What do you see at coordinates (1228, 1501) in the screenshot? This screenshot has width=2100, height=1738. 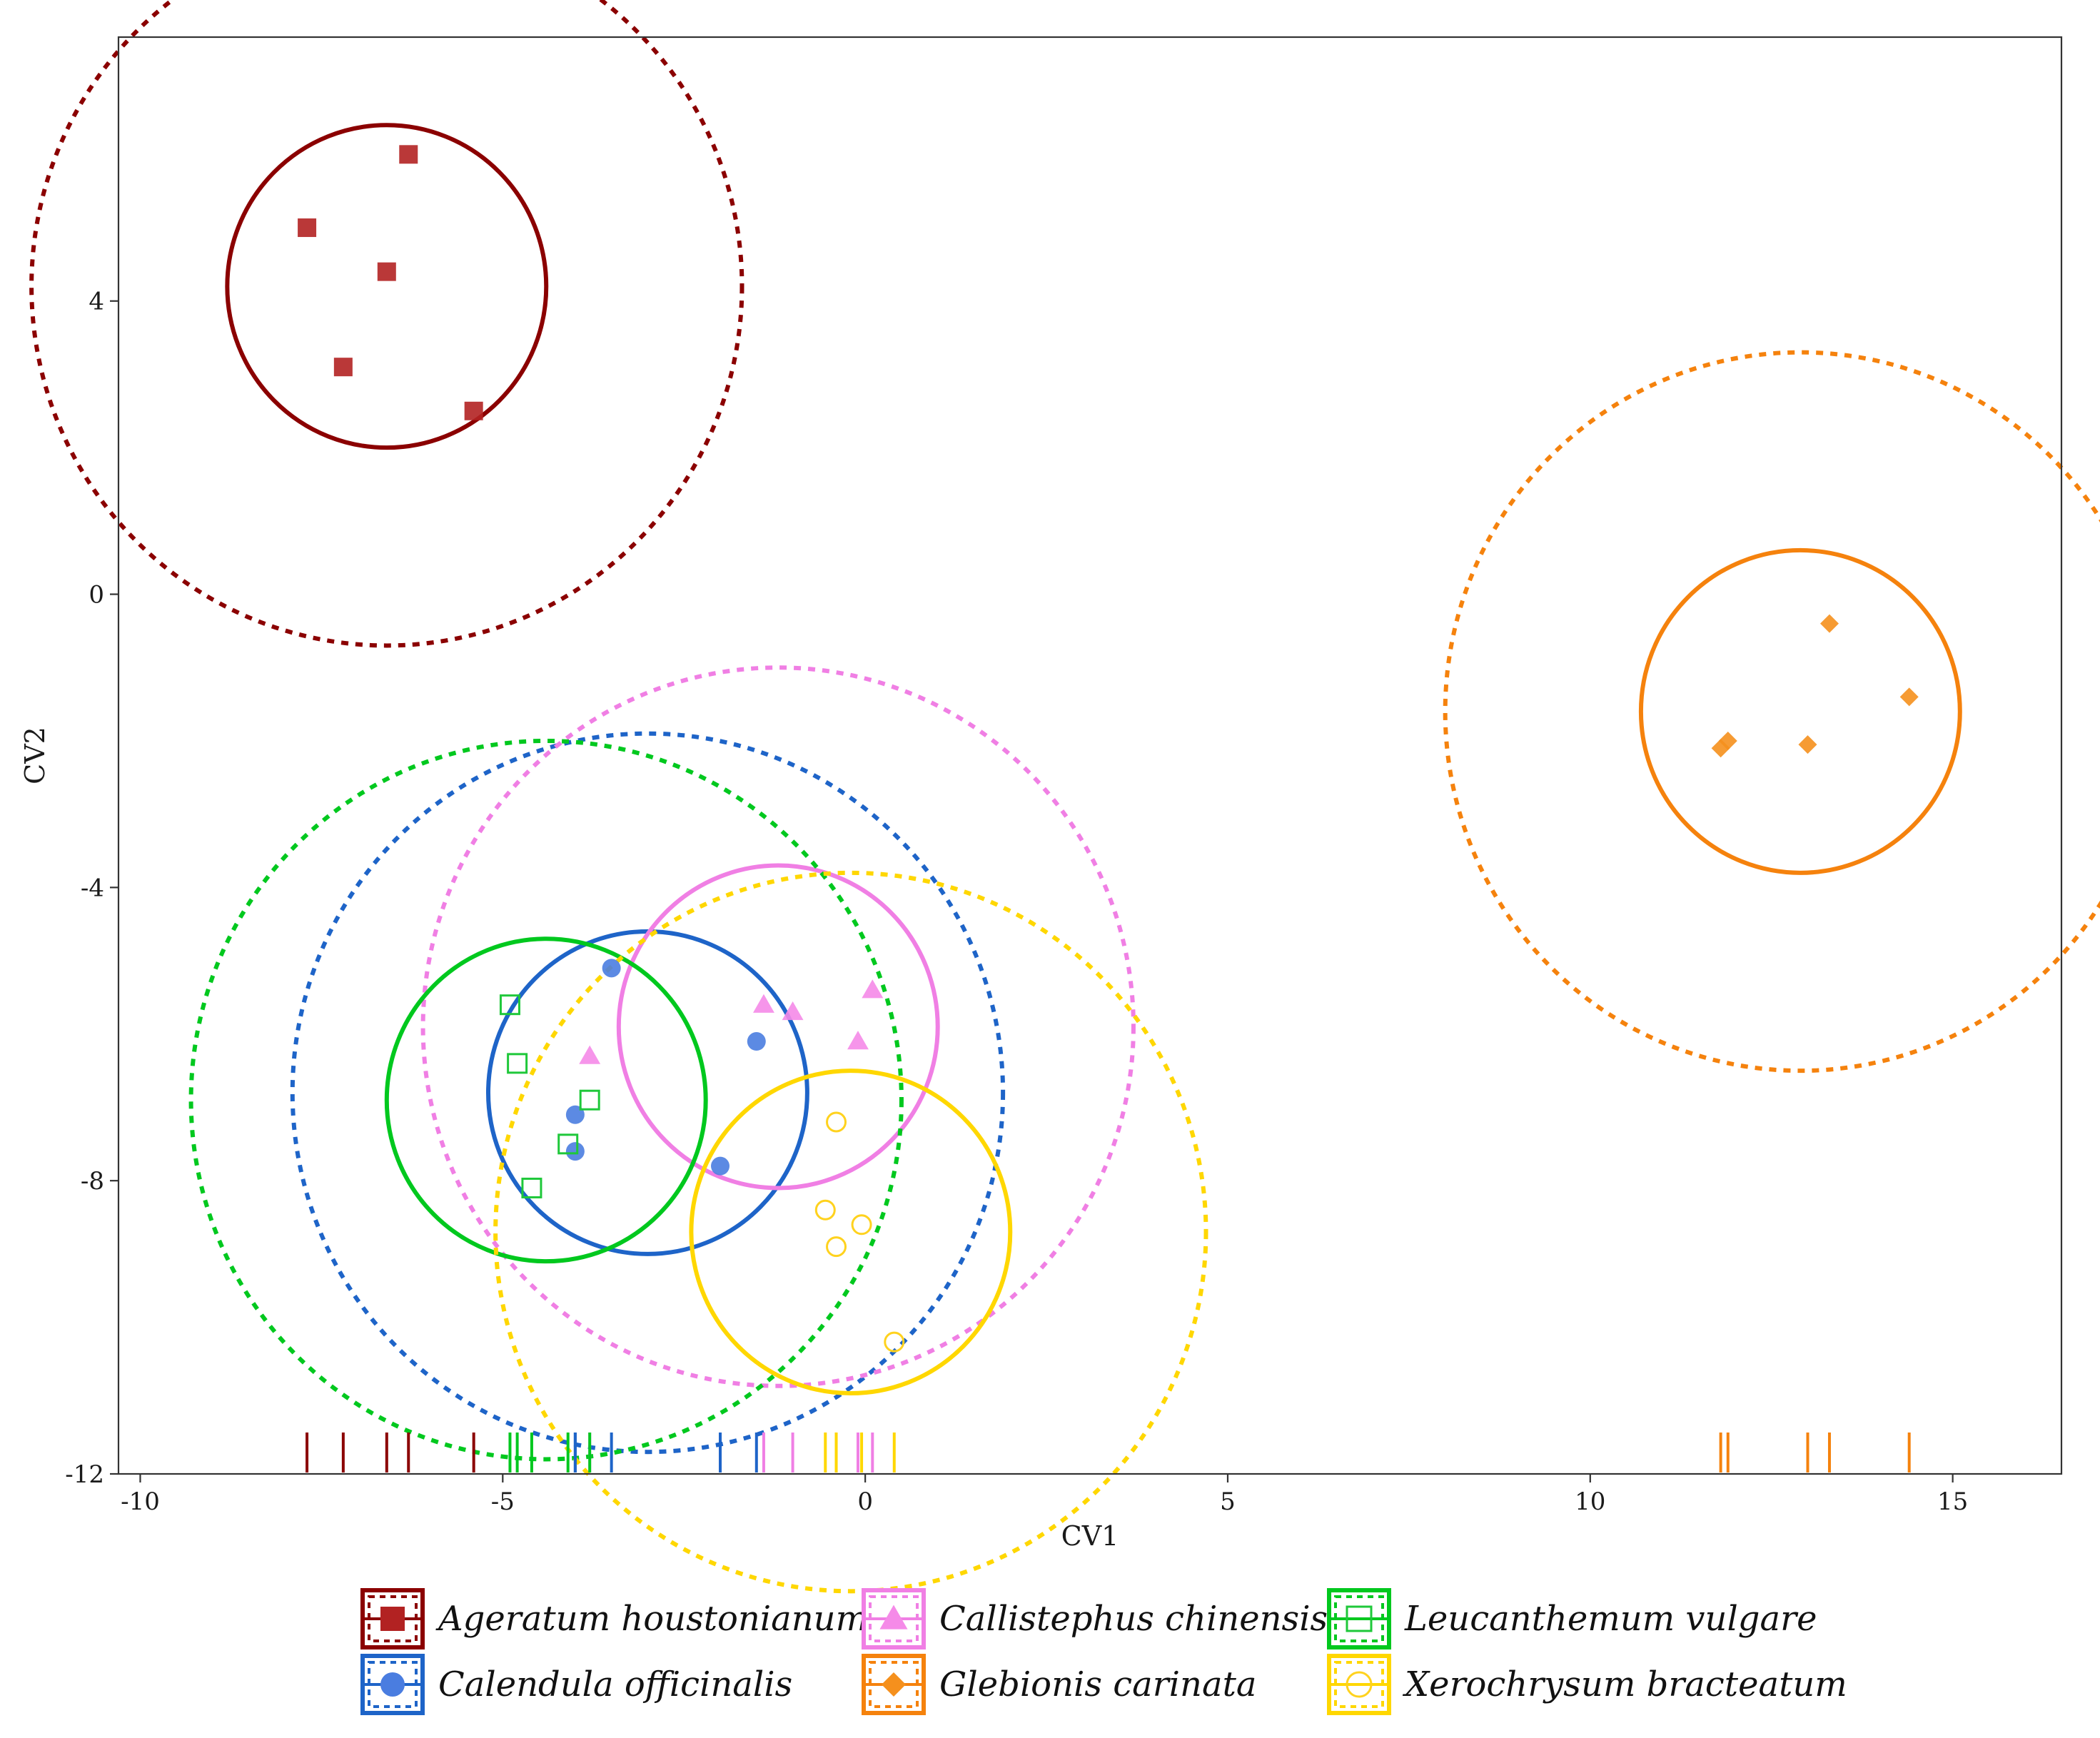 I see `x-tick-label: 5` at bounding box center [1228, 1501].